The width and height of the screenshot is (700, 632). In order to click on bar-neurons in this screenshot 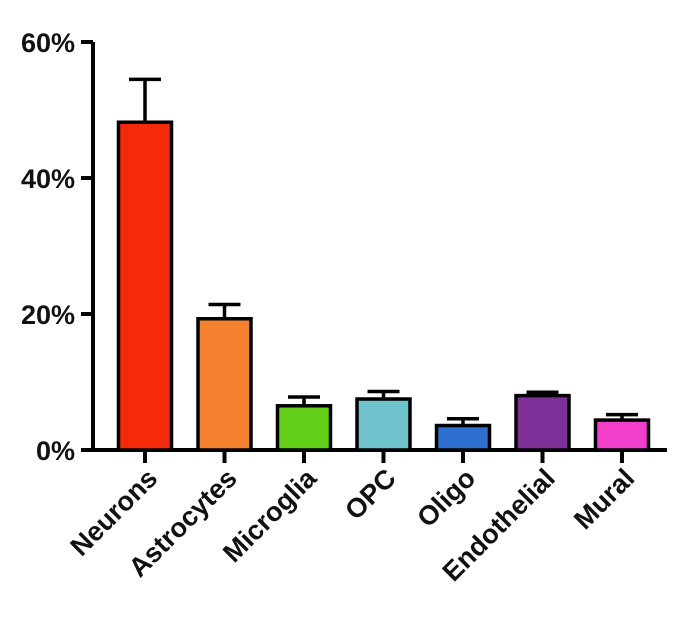, I will do `click(145, 286)`.